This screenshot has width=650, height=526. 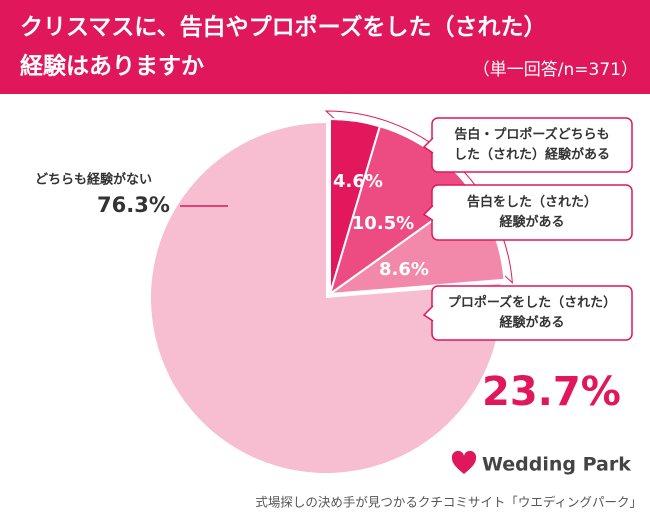 I want to click on legend-label: プロポーズをした（された）, so click(x=532, y=303).